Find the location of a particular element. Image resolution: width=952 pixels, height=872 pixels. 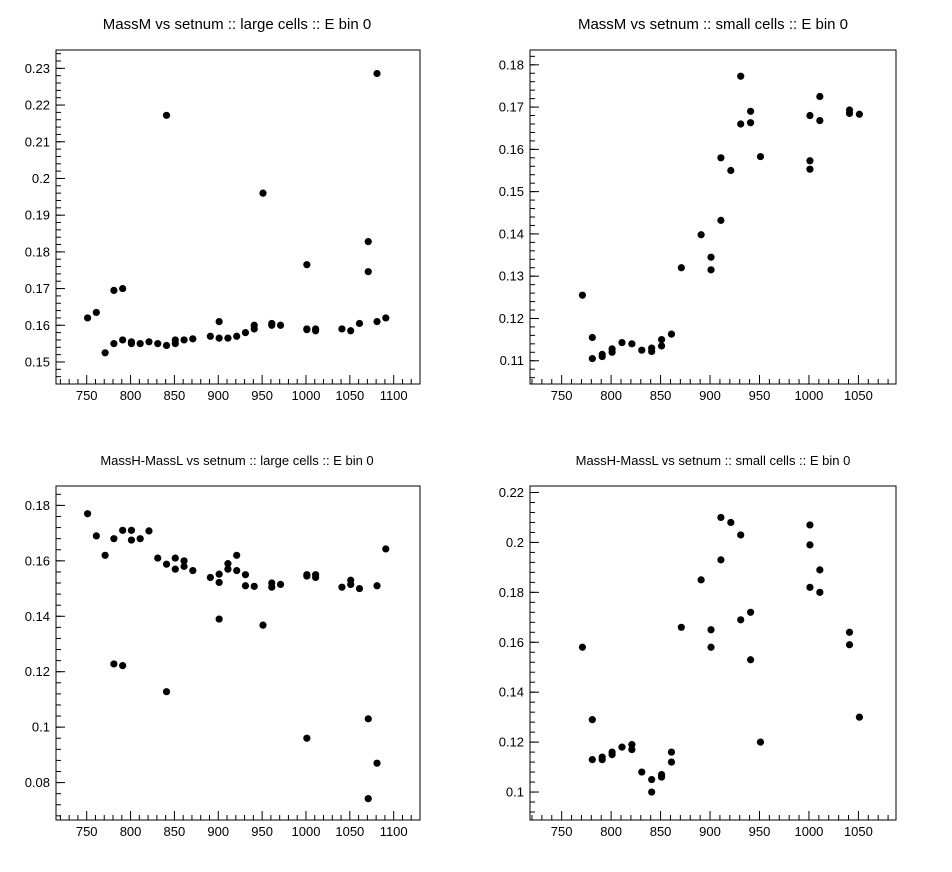

y-tick-label: 0.1 is located at coordinates (515, 792).